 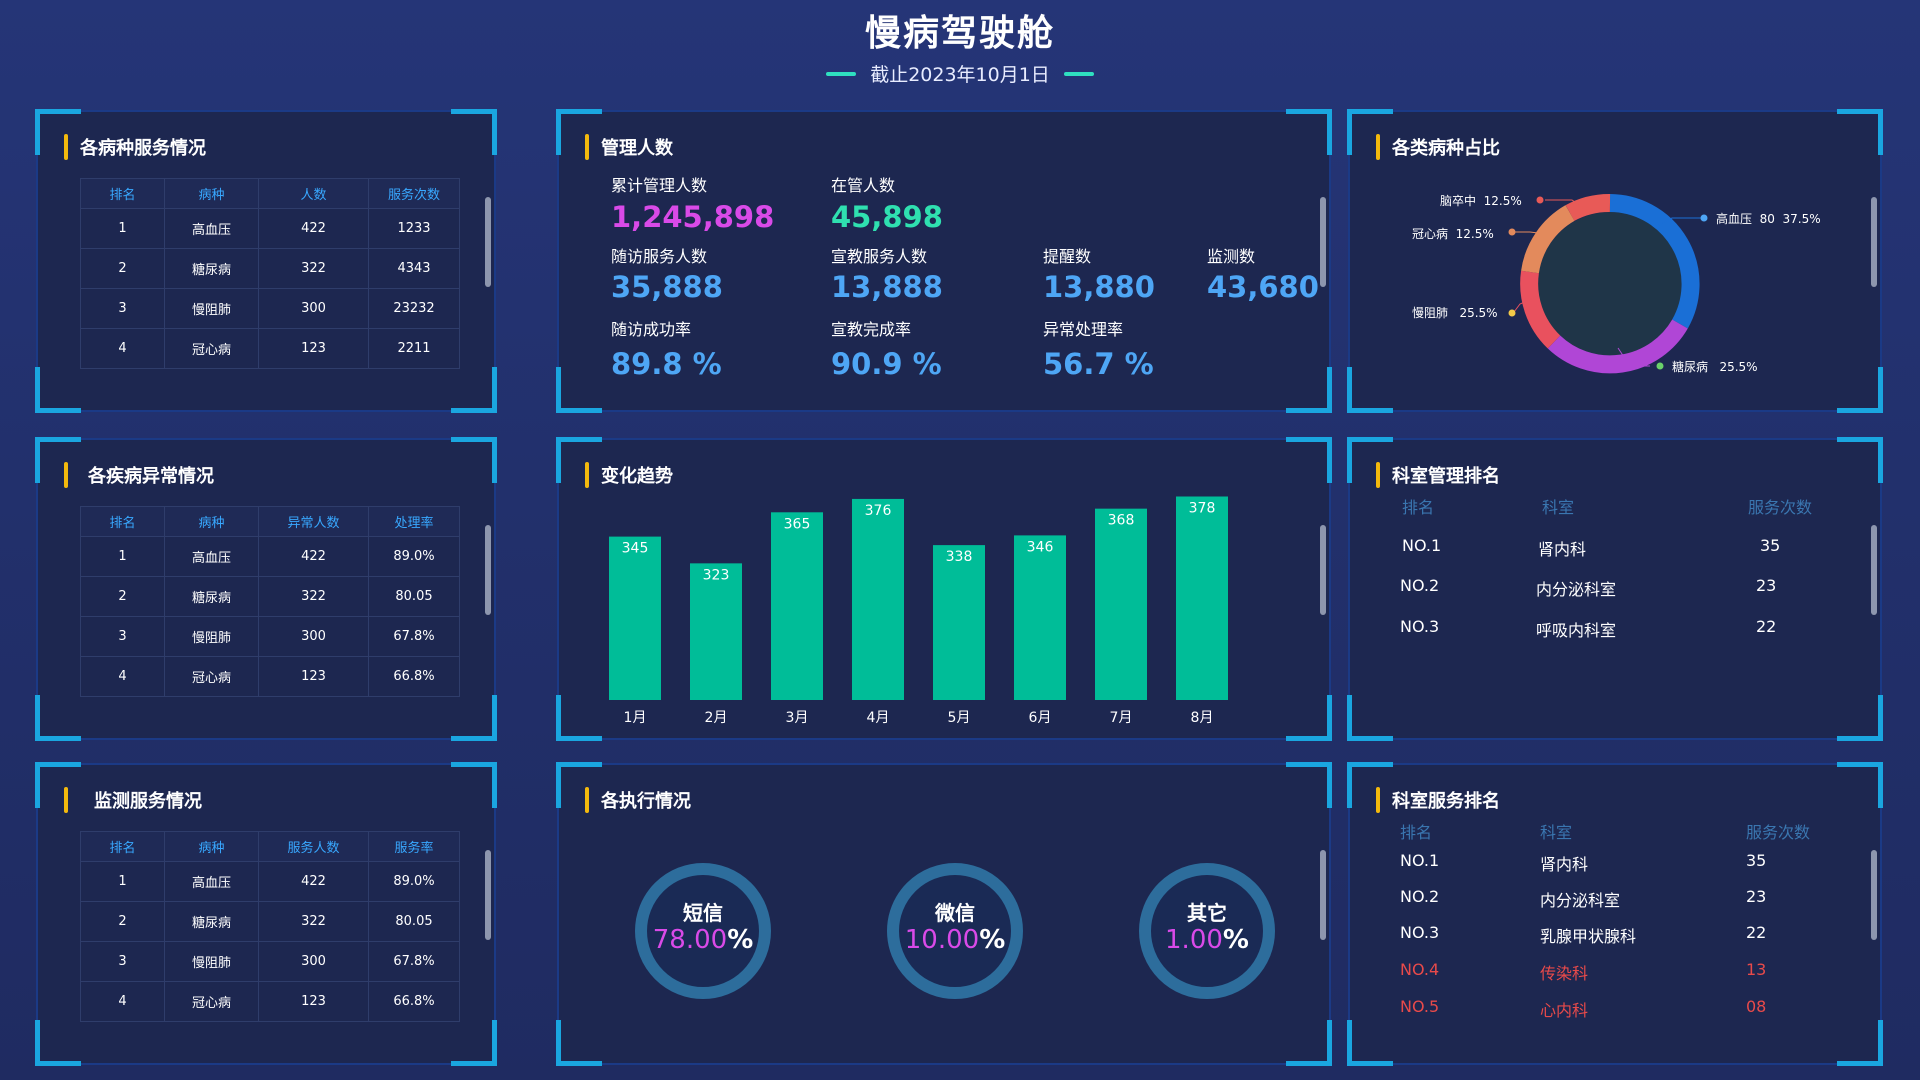 I want to click on donut-slice-stroke, so click(x=1588, y=208).